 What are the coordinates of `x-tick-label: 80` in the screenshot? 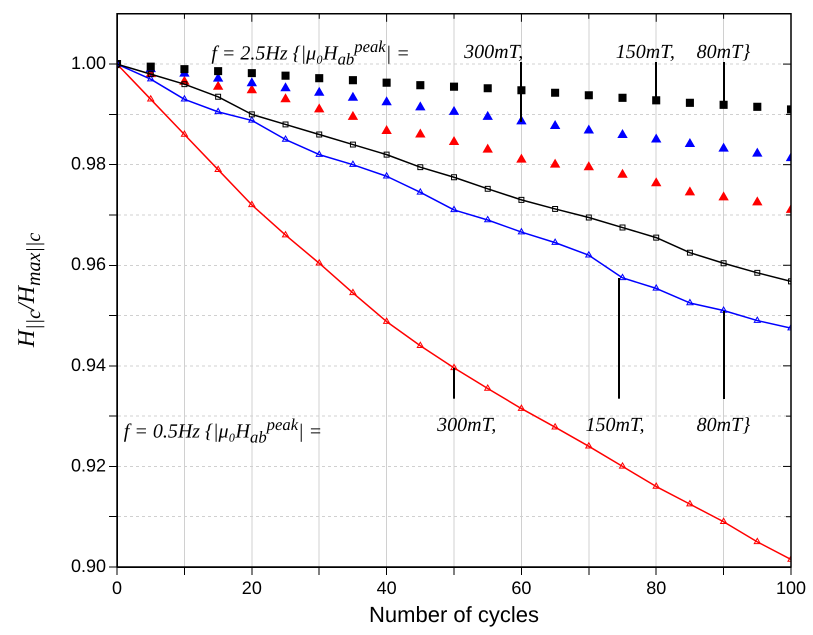 It's located at (656, 588).